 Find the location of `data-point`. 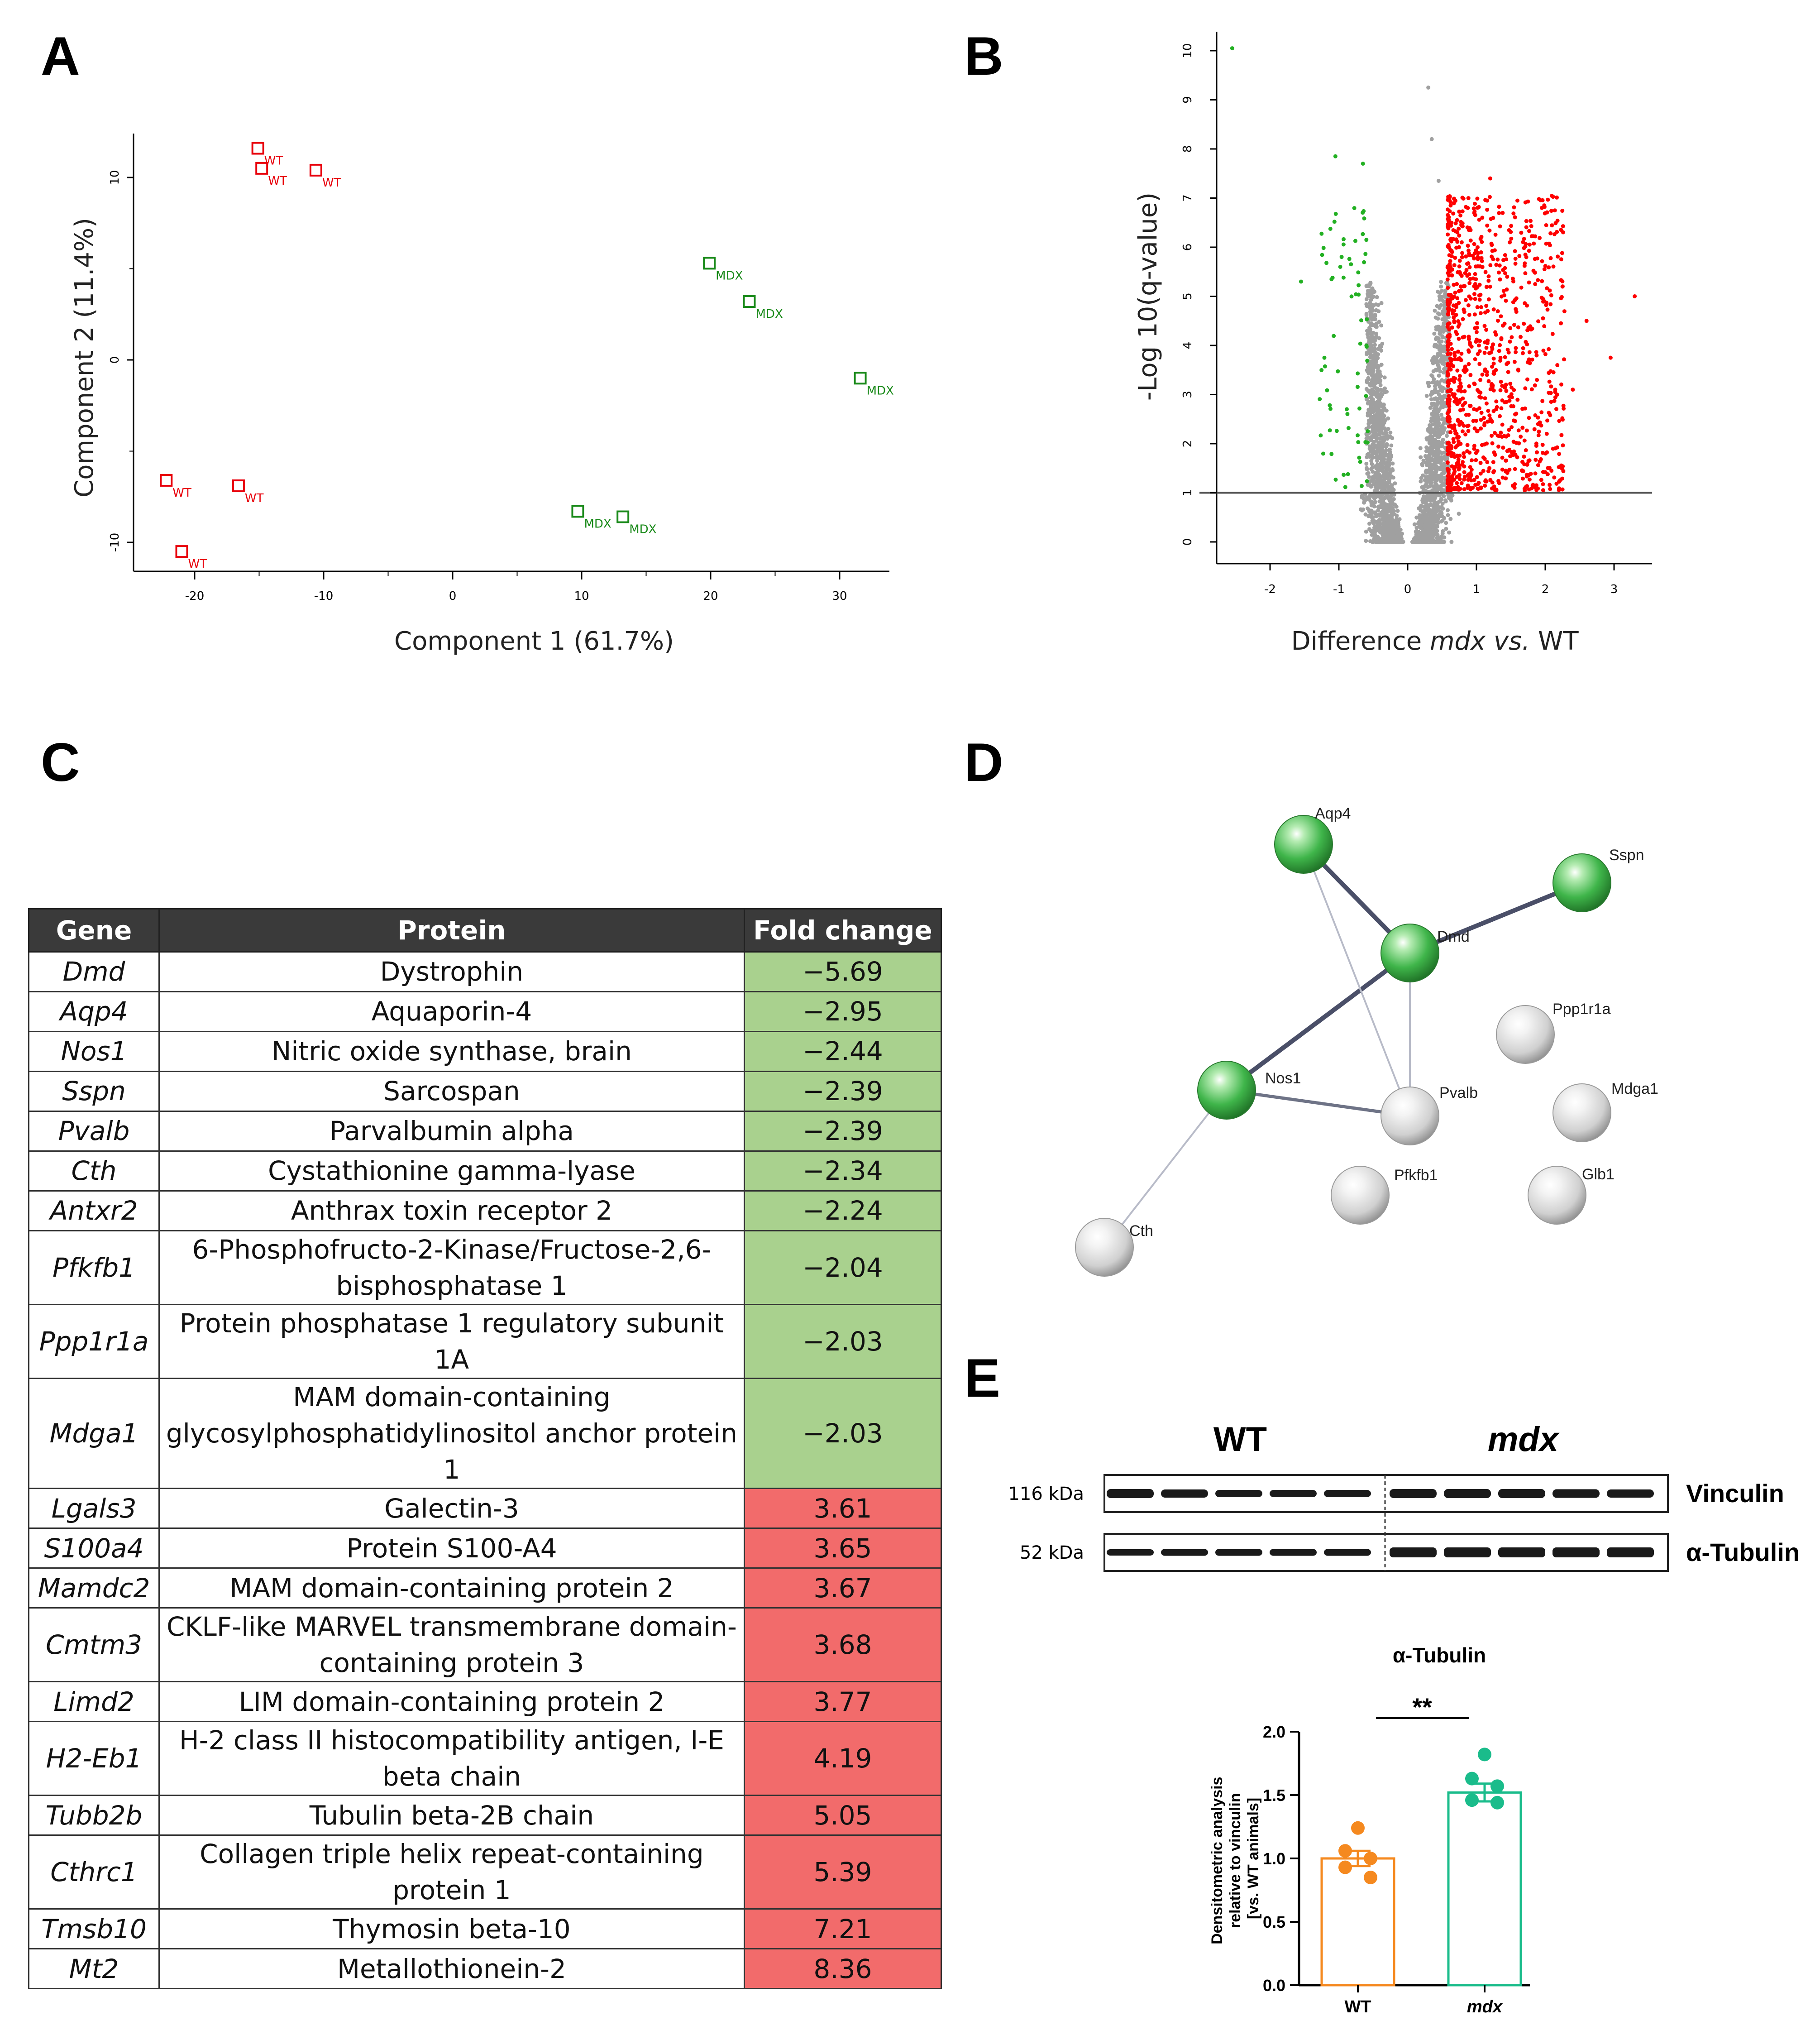

data-point is located at coordinates (1472, 1800).